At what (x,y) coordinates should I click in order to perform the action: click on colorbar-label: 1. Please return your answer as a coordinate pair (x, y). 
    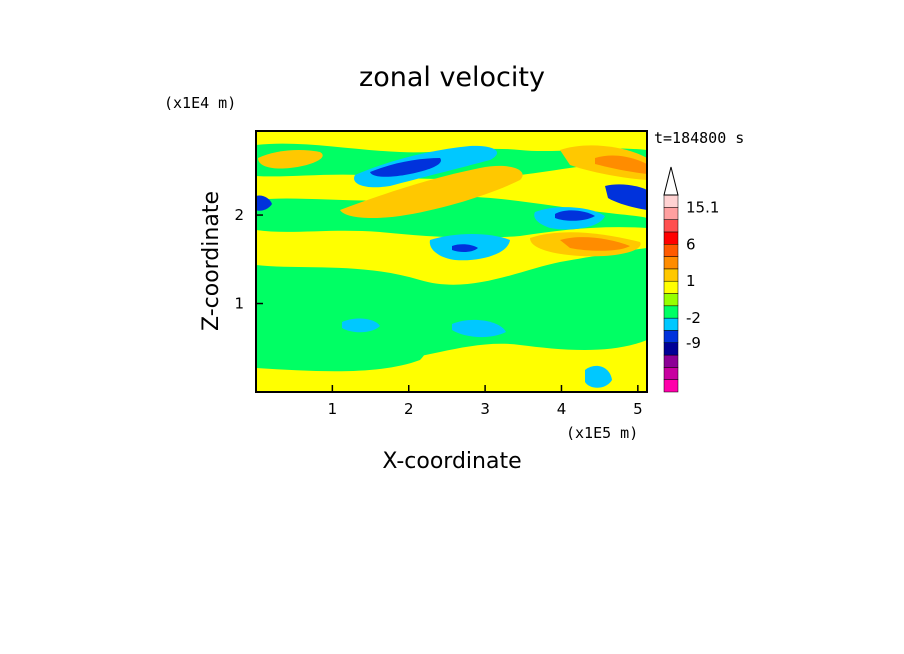
    Looking at the image, I should click on (691, 281).